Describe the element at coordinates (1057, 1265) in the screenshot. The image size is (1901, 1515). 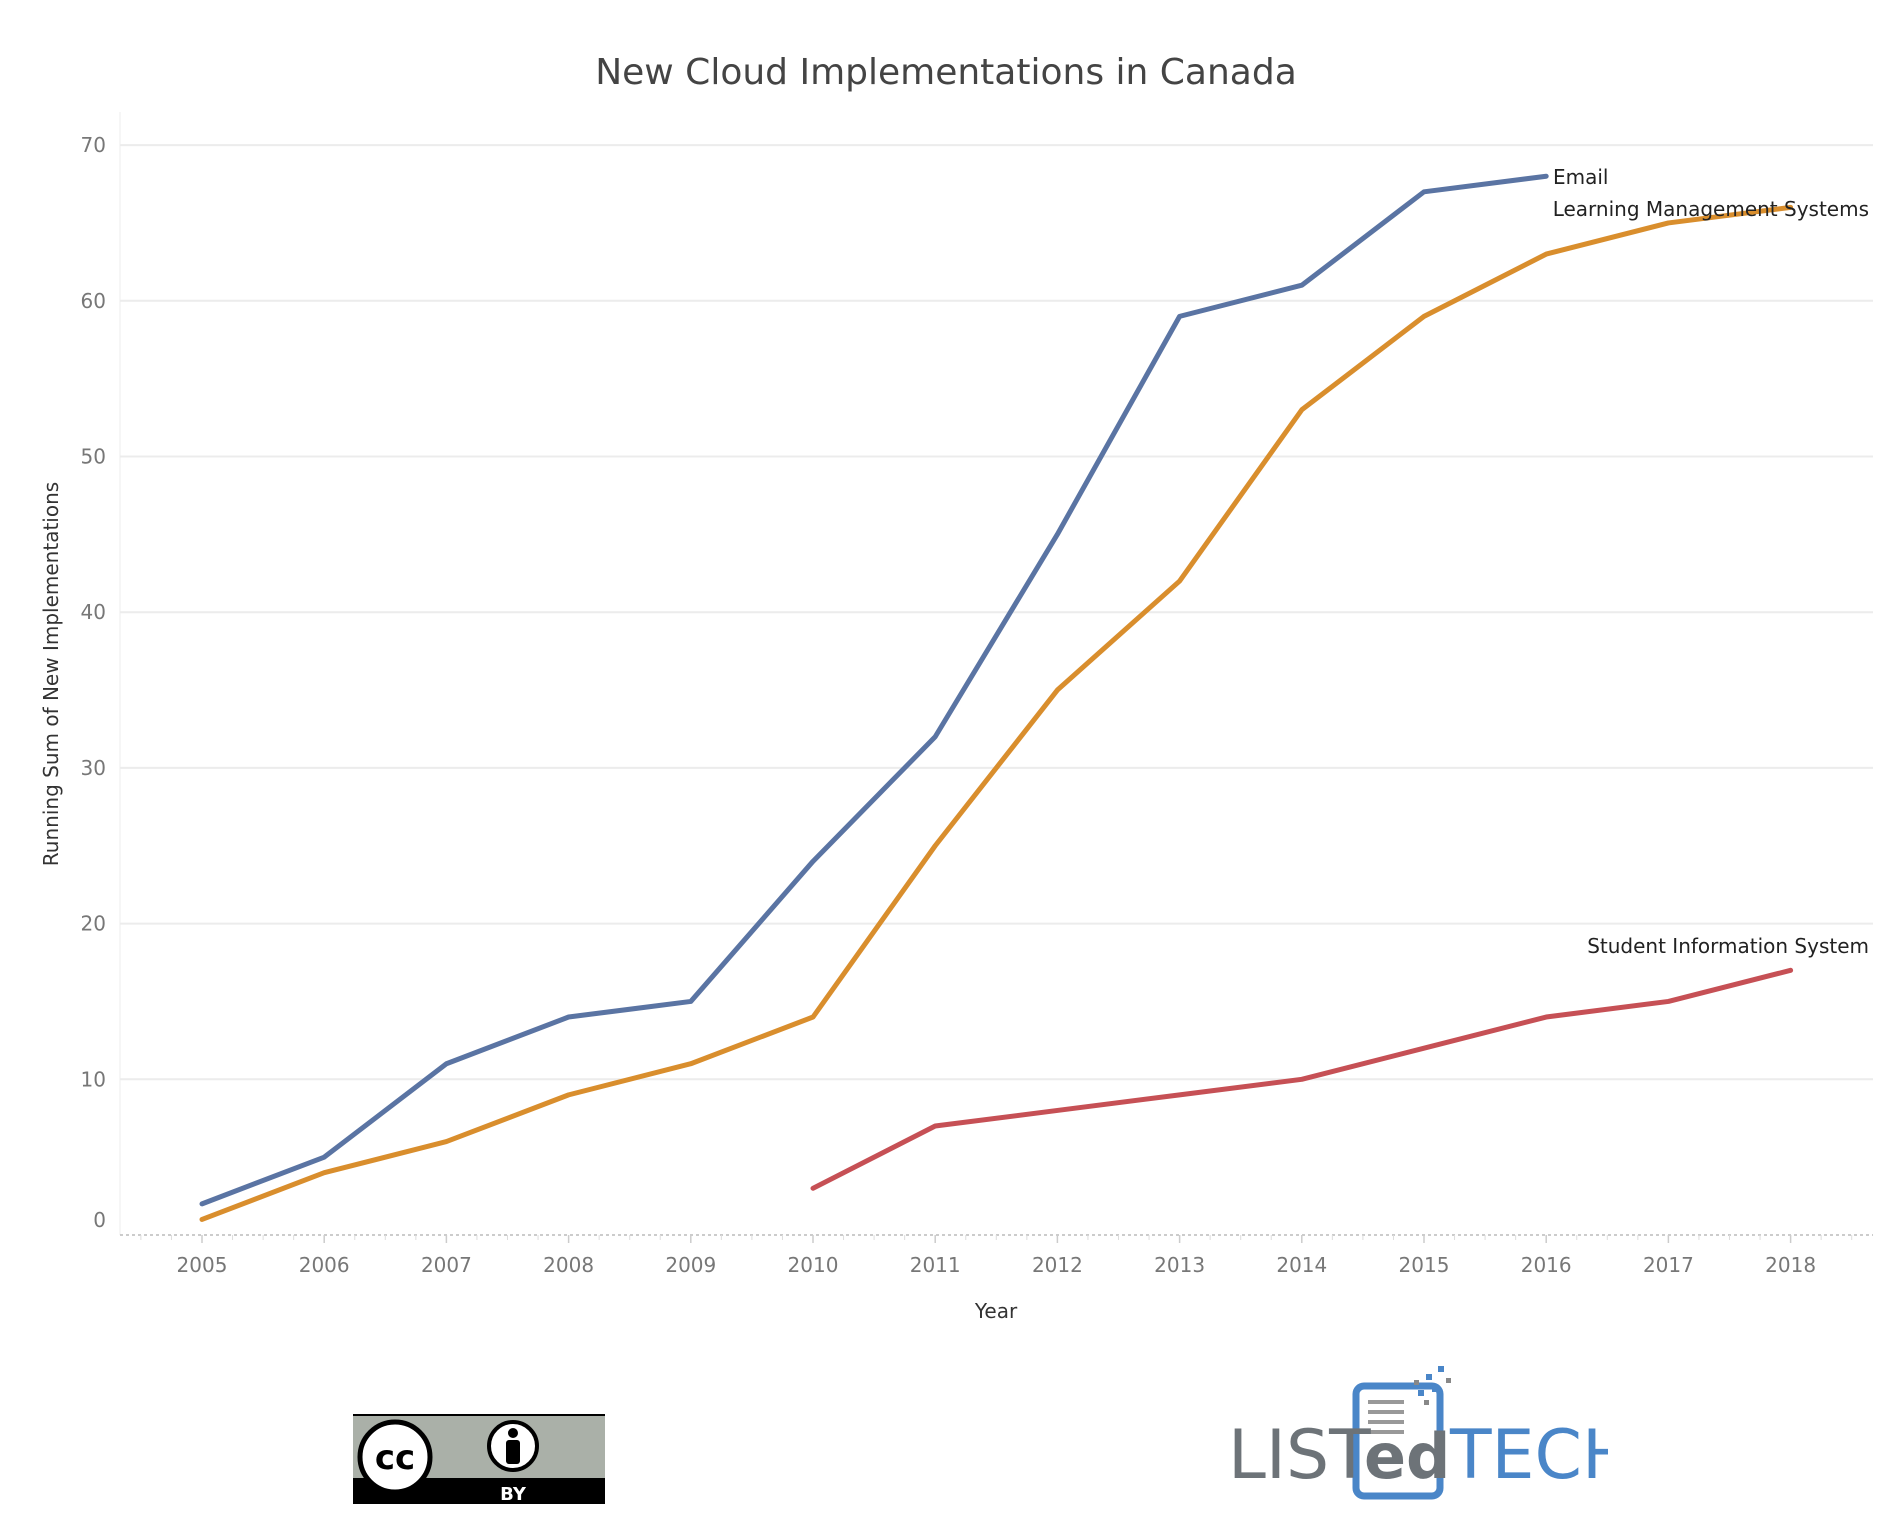
I see `x-tick-label: 2012` at that location.